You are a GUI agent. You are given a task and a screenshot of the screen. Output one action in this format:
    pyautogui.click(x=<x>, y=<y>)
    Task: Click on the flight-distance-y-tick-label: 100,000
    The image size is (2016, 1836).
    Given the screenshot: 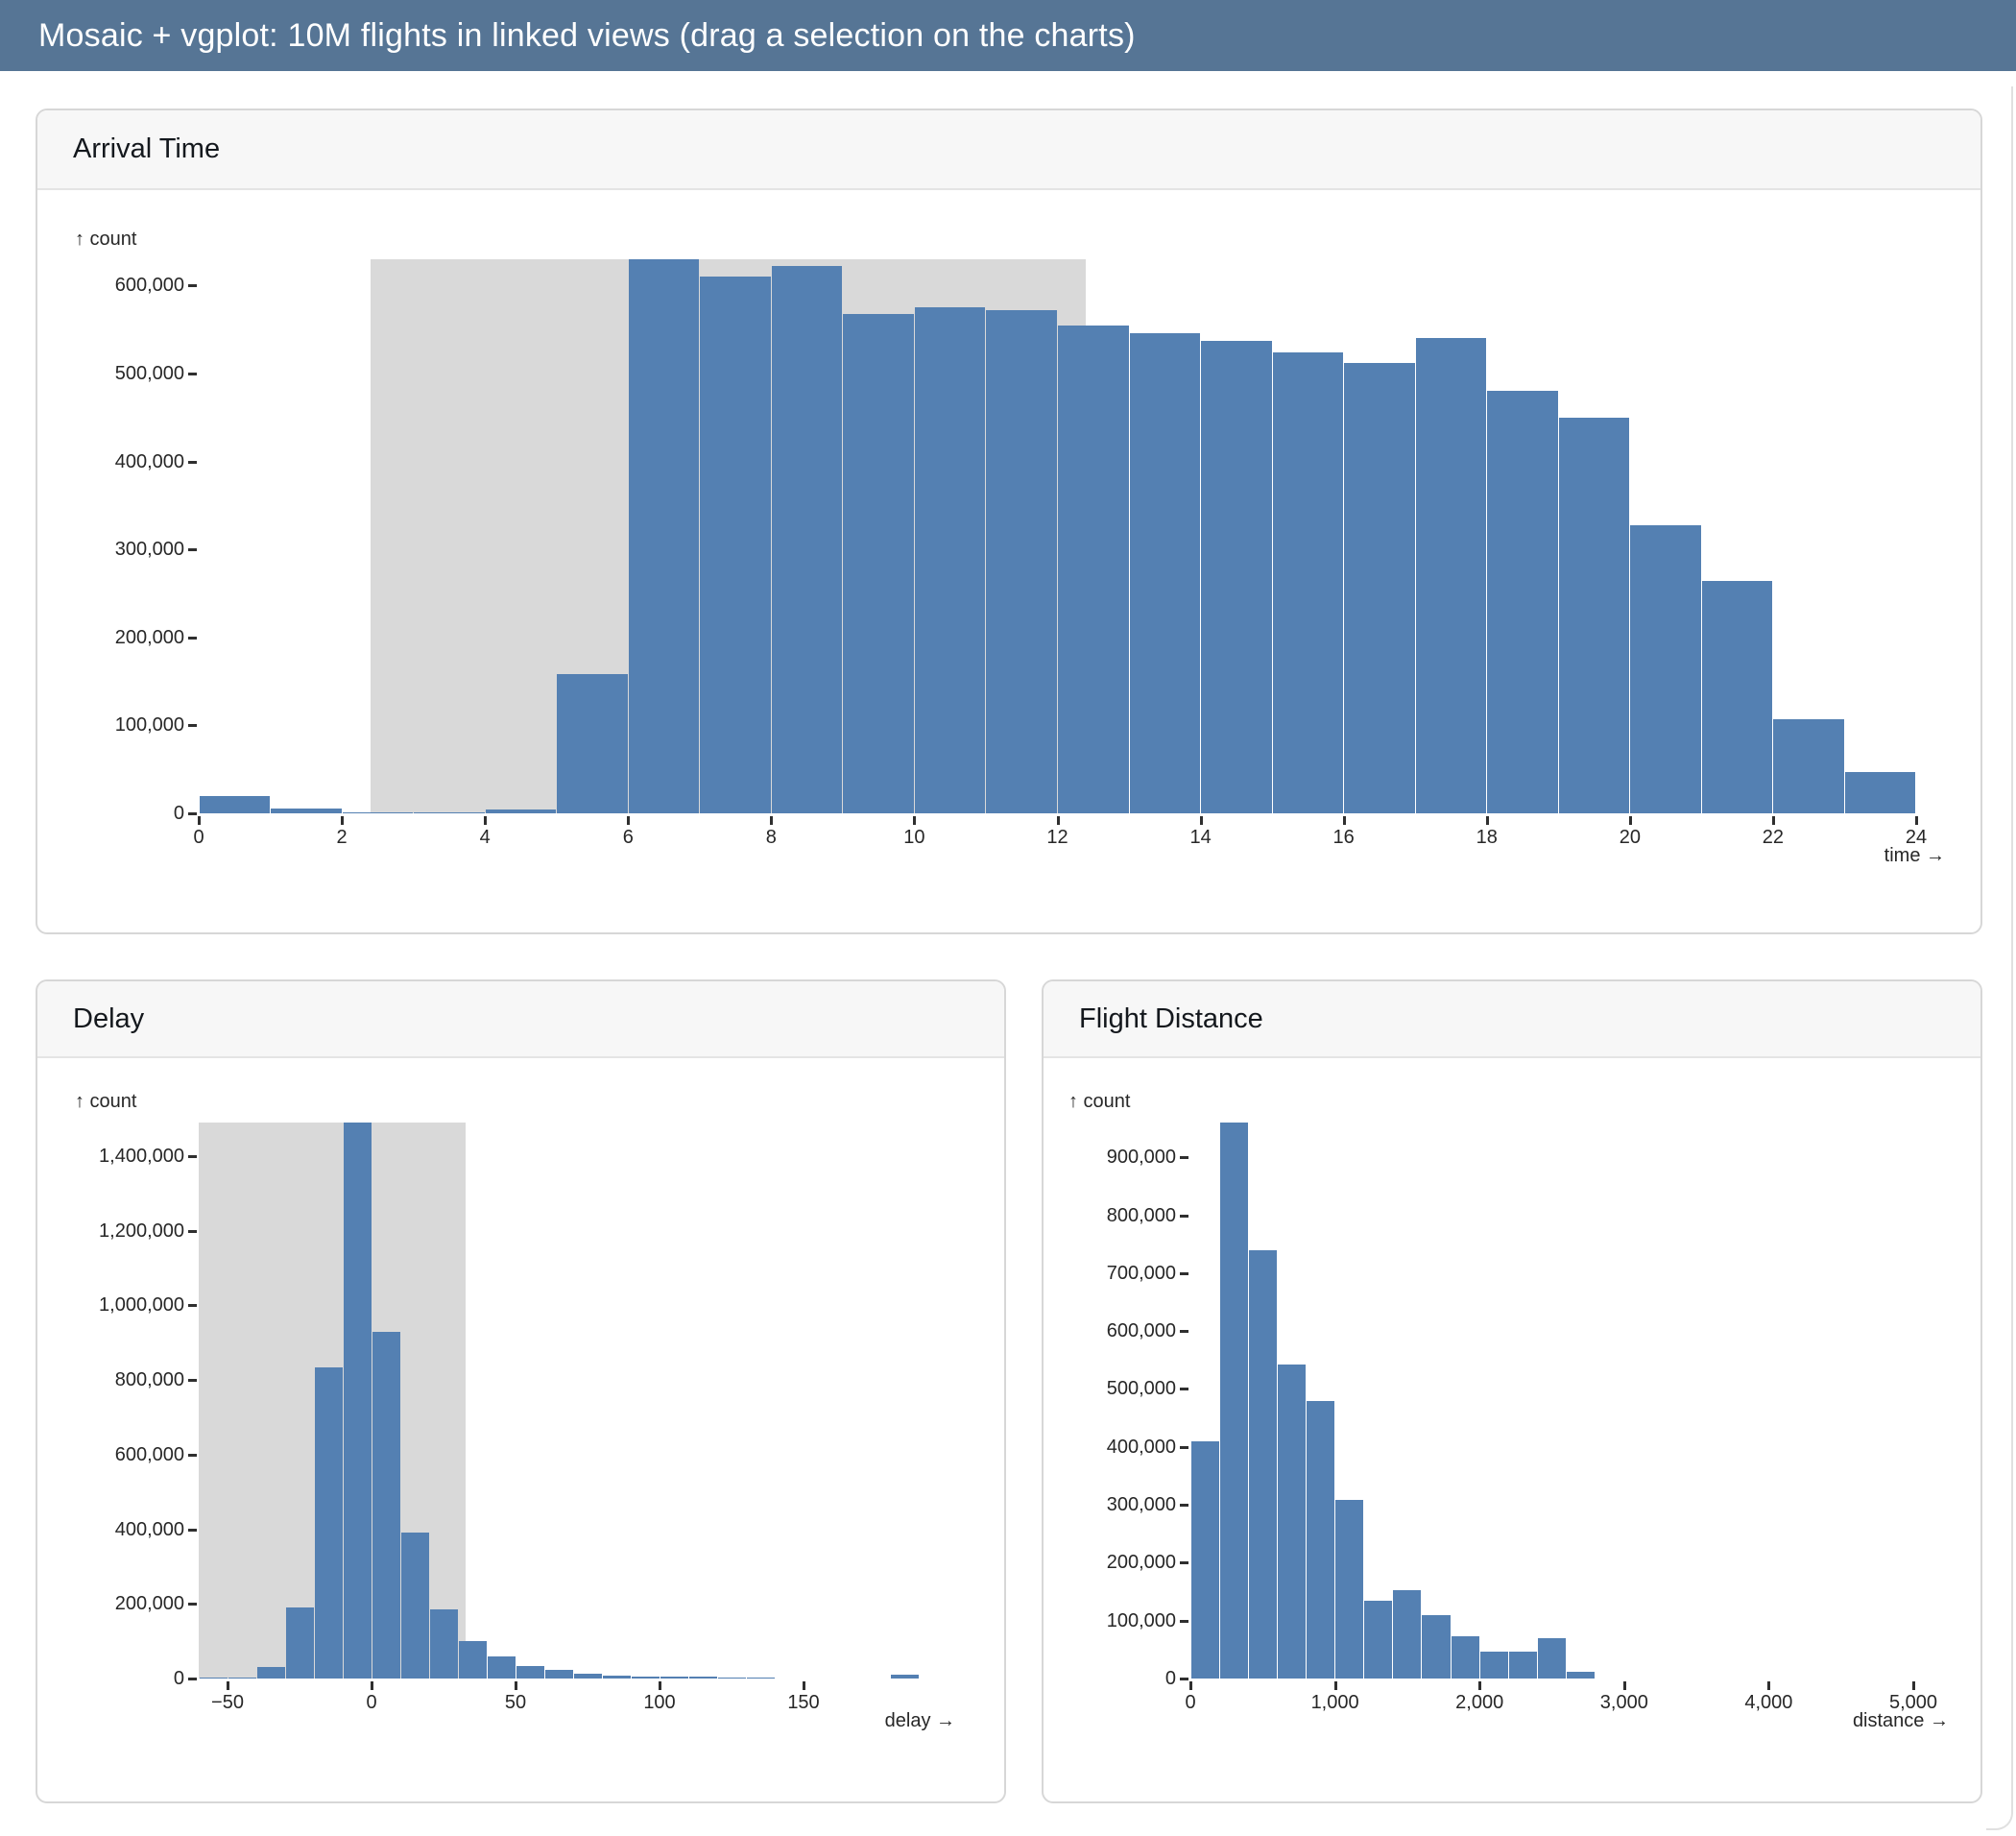 What is the action you would take?
    pyautogui.click(x=1141, y=1620)
    